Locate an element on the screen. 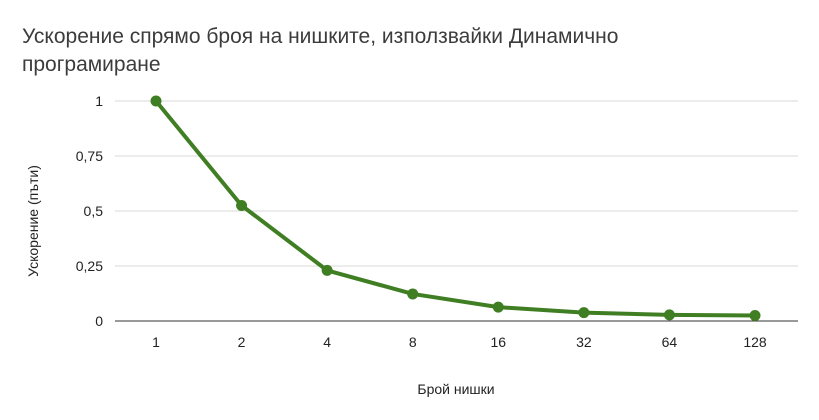 The image size is (819, 420). x-axis-label: Брой нишки is located at coordinates (455, 389).